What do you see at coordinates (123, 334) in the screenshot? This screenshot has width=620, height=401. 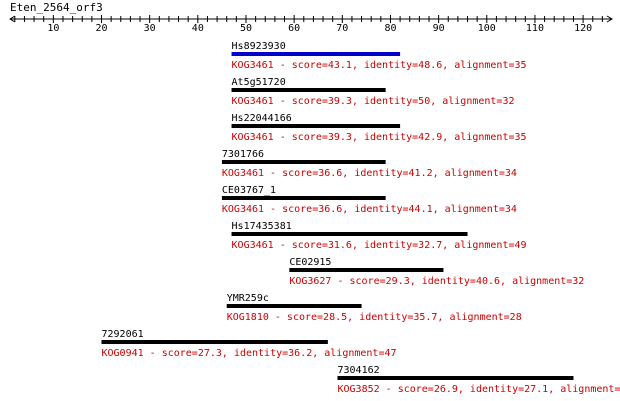 I see `hit-name: 7292061` at bounding box center [123, 334].